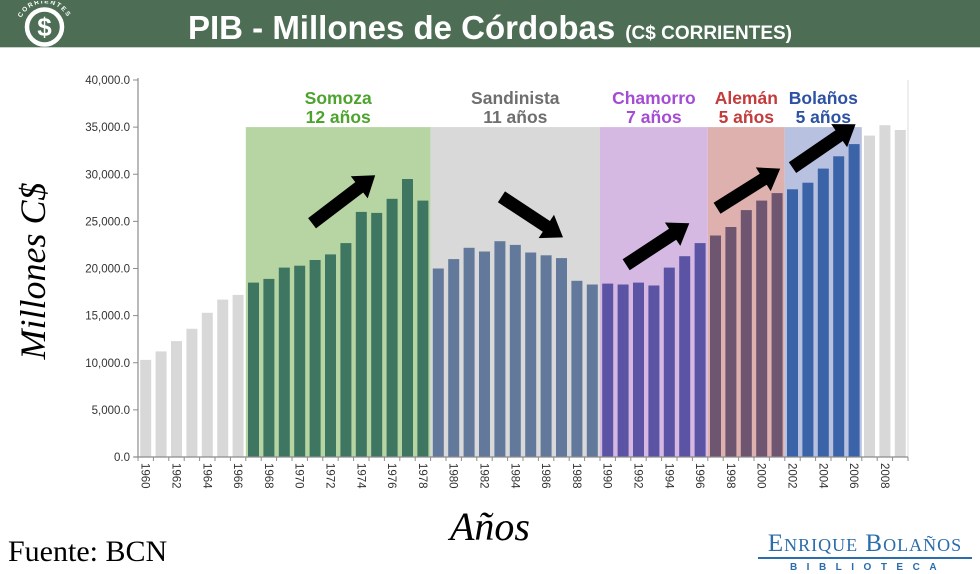 The image size is (980, 574). Describe the element at coordinates (654, 98) in the screenshot. I see `era-label-chamorro: Chamorro` at that location.